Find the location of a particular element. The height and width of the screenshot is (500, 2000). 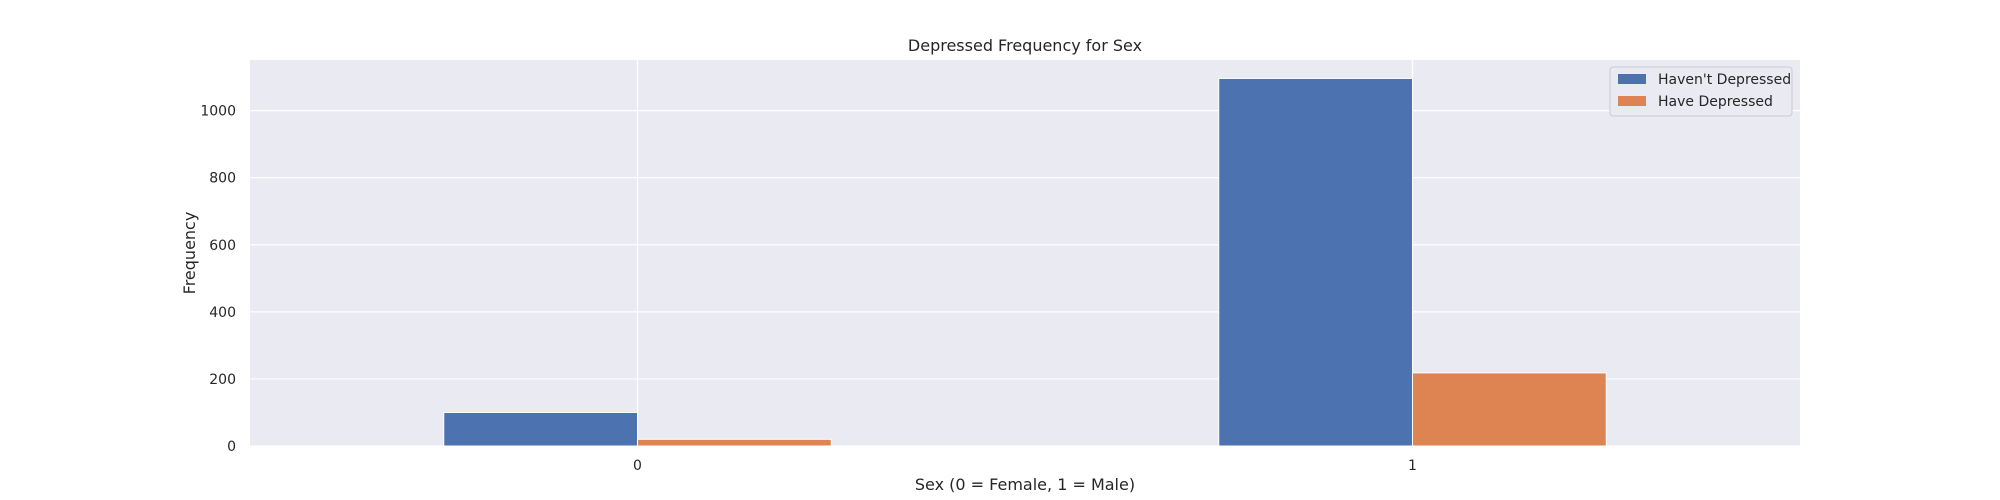

y-tick-label: 200 is located at coordinates (222, 380).